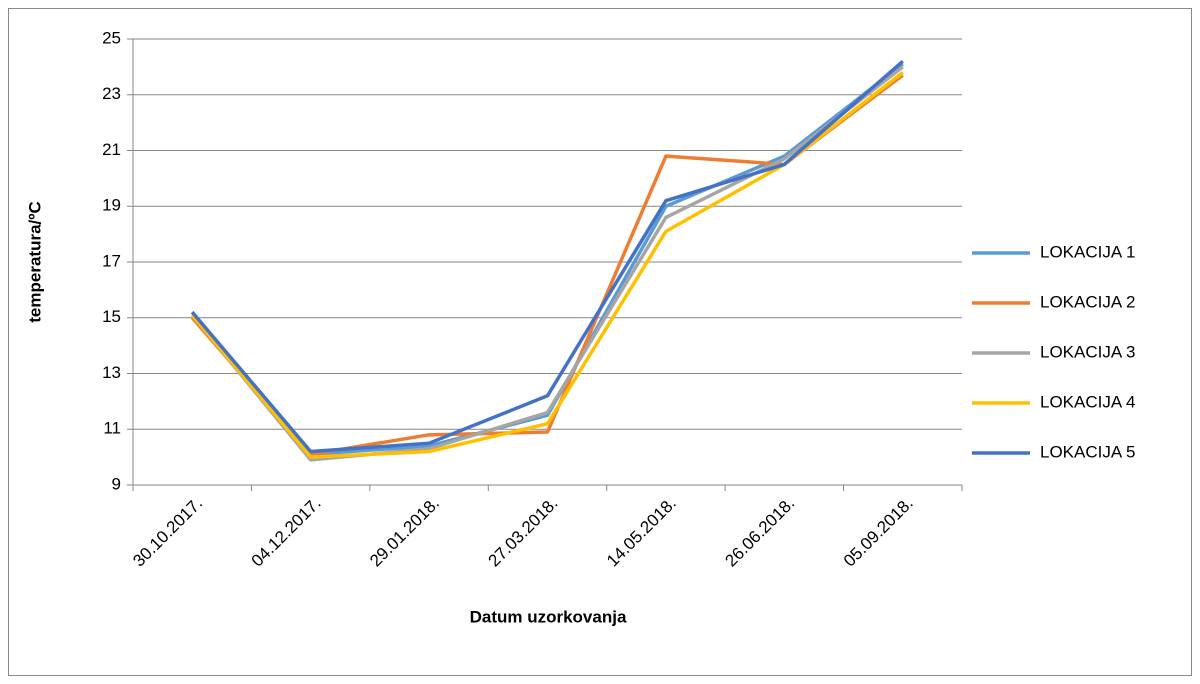  I want to click on legend-label: LOKACIJA 3, so click(1087, 351).